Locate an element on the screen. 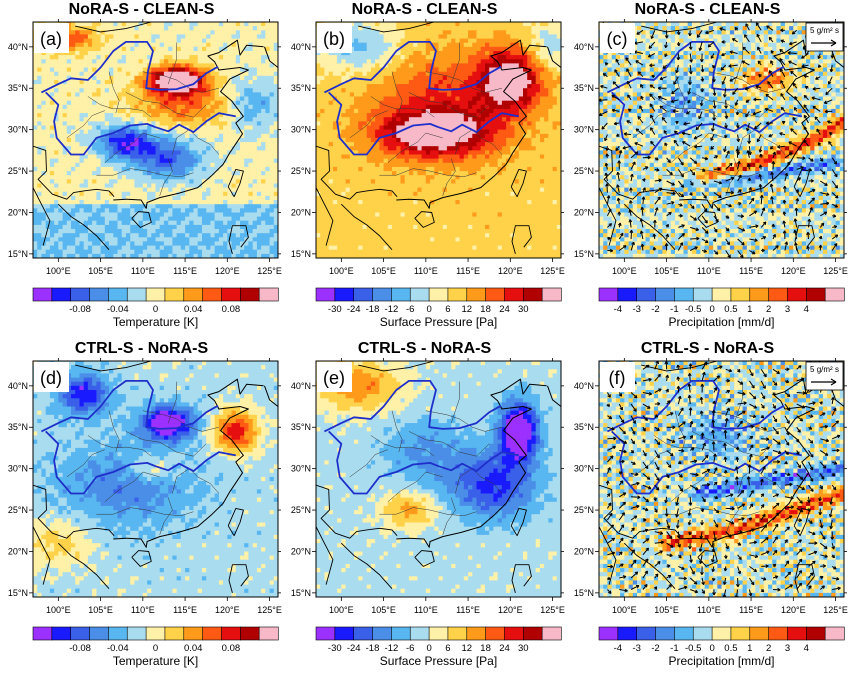 The width and height of the screenshot is (850, 683). panel-label: (f) is located at coordinates (617, 378).